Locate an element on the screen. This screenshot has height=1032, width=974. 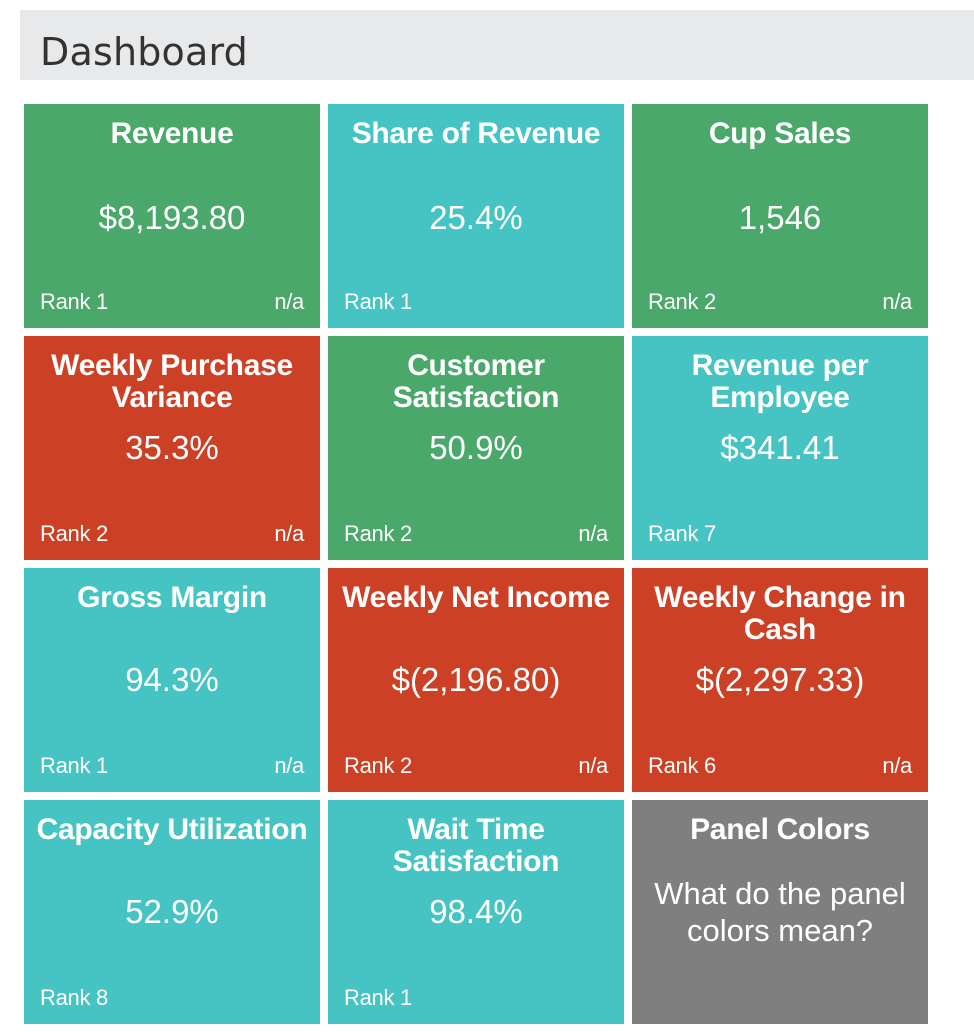
tile-value: $(2,196.80) is located at coordinates (476, 679).